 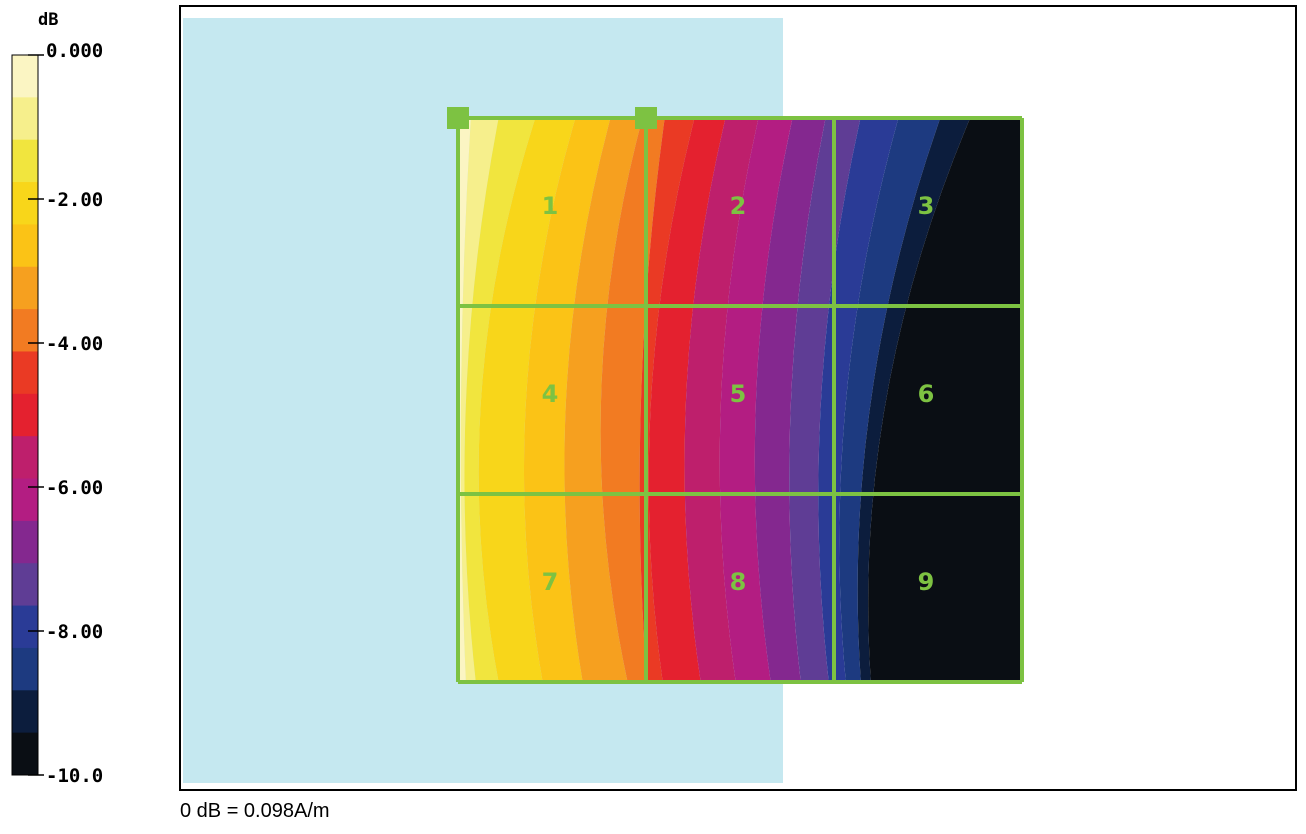 I want to click on cell-label: 9, so click(x=926, y=582).